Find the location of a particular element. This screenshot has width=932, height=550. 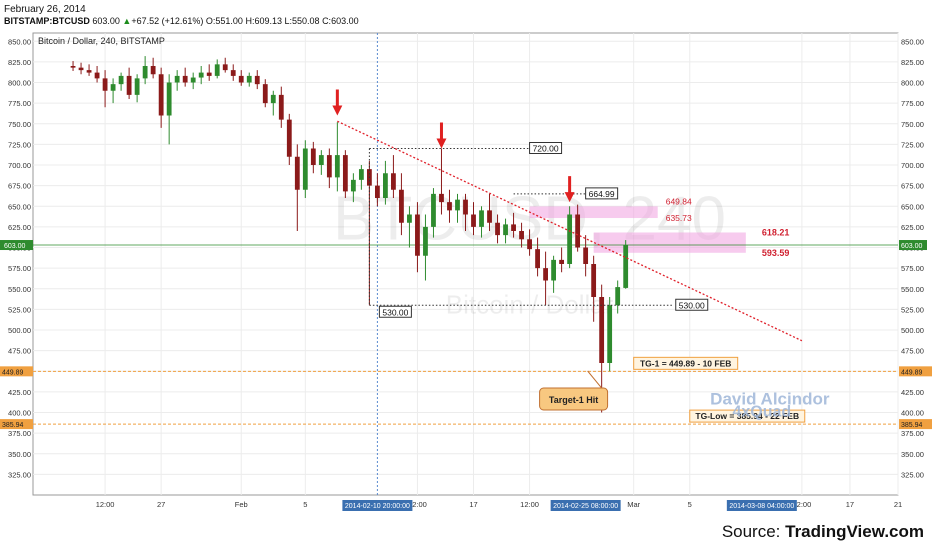

callout-pointer is located at coordinates (594, 379).